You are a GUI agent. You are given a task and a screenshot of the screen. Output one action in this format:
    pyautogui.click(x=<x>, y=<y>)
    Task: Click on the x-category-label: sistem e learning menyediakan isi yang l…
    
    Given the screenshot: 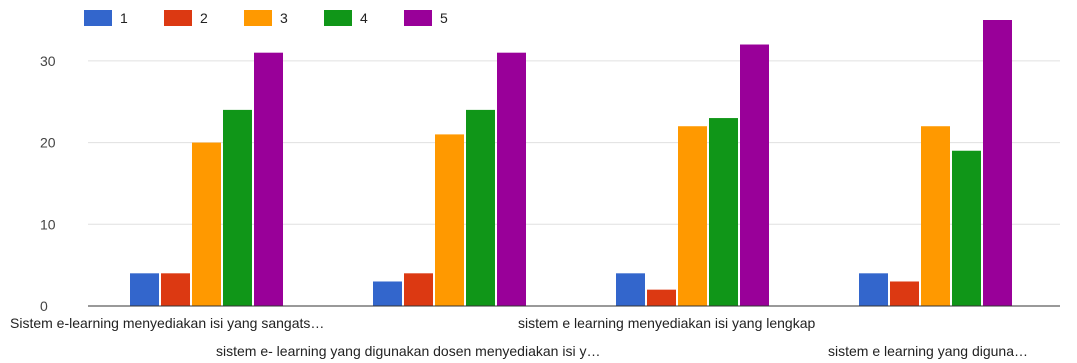 What is the action you would take?
    pyautogui.click(x=666, y=323)
    